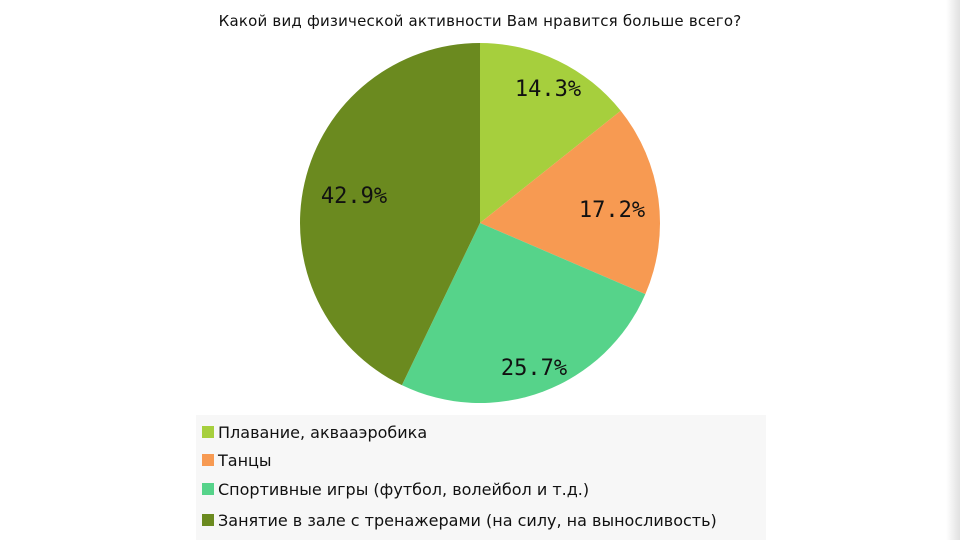 This screenshot has width=960, height=540. Describe the element at coordinates (208, 460) in the screenshot. I see `legend-swatch-dance` at that location.